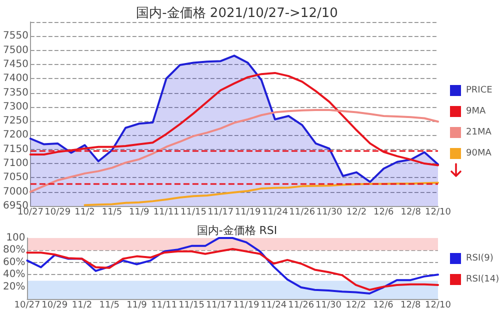  Describe the element at coordinates (479, 91) in the screenshot. I see `legend-label: PRICE` at that location.